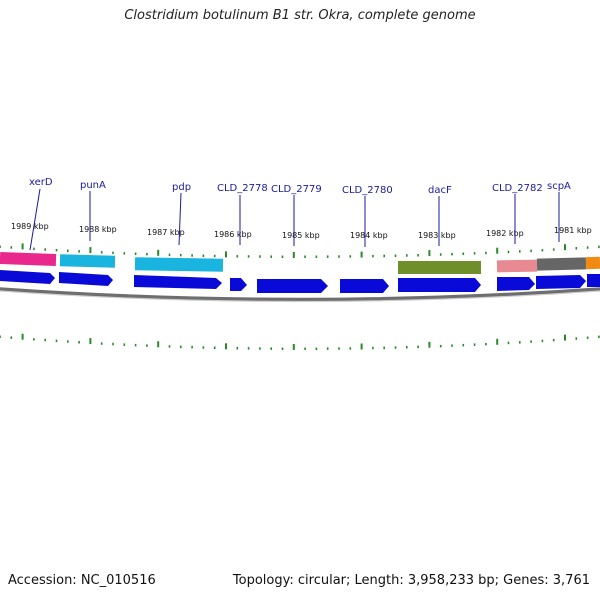 This screenshot has height=600, width=600. Describe the element at coordinates (505, 233) in the screenshot. I see `kbp-label: 1982 kbp` at that location.